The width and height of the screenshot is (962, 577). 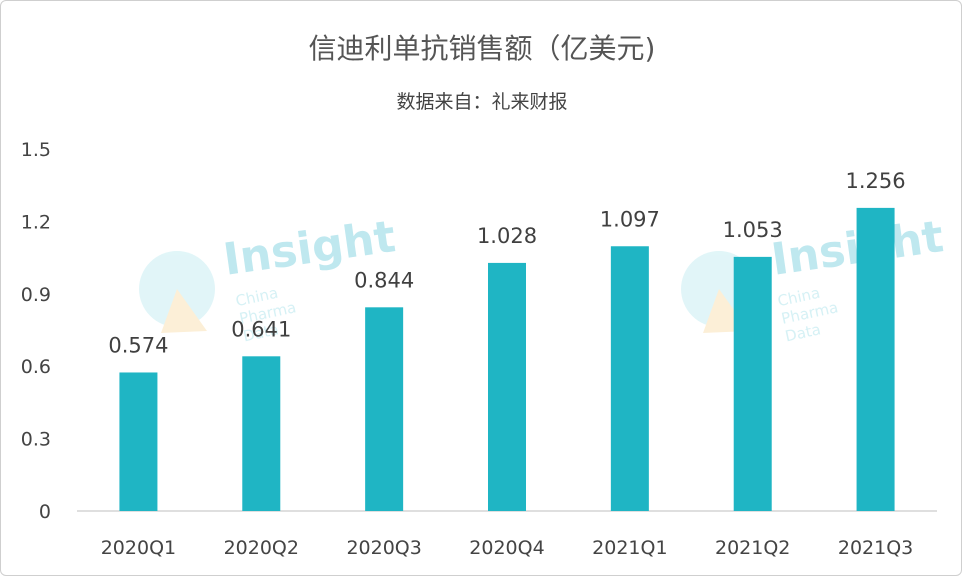 What do you see at coordinates (752, 548) in the screenshot?
I see `x-tick-label-2021Q2: 2021Q2` at bounding box center [752, 548].